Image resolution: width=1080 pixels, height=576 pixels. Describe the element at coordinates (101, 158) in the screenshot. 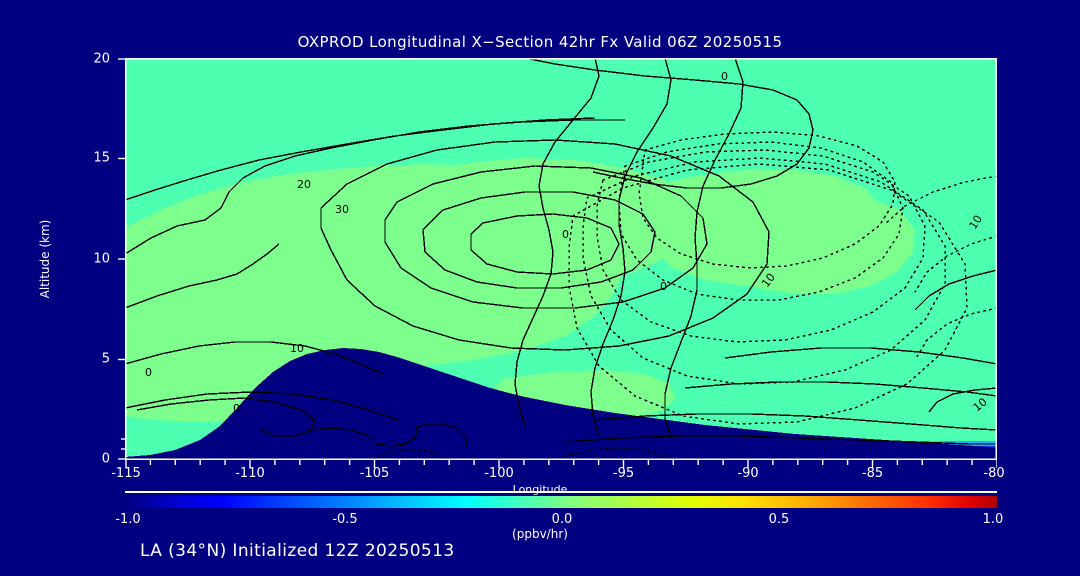

I see `y-tick-label: 15` at that location.